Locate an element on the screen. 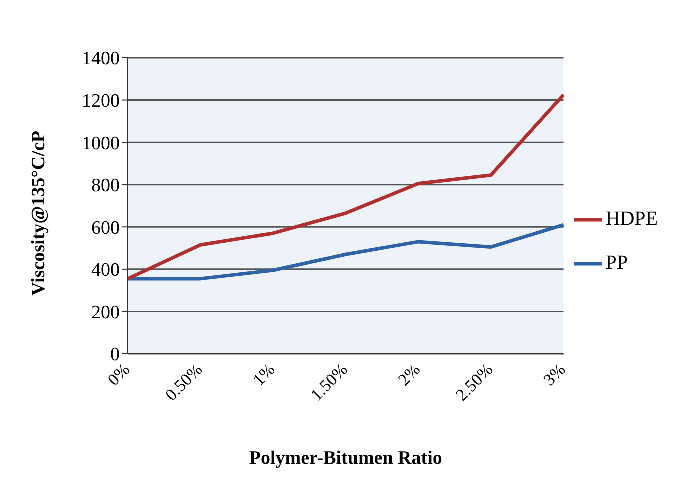 This screenshot has width=686, height=482. y-tick-label: 1400 is located at coordinates (101, 59).